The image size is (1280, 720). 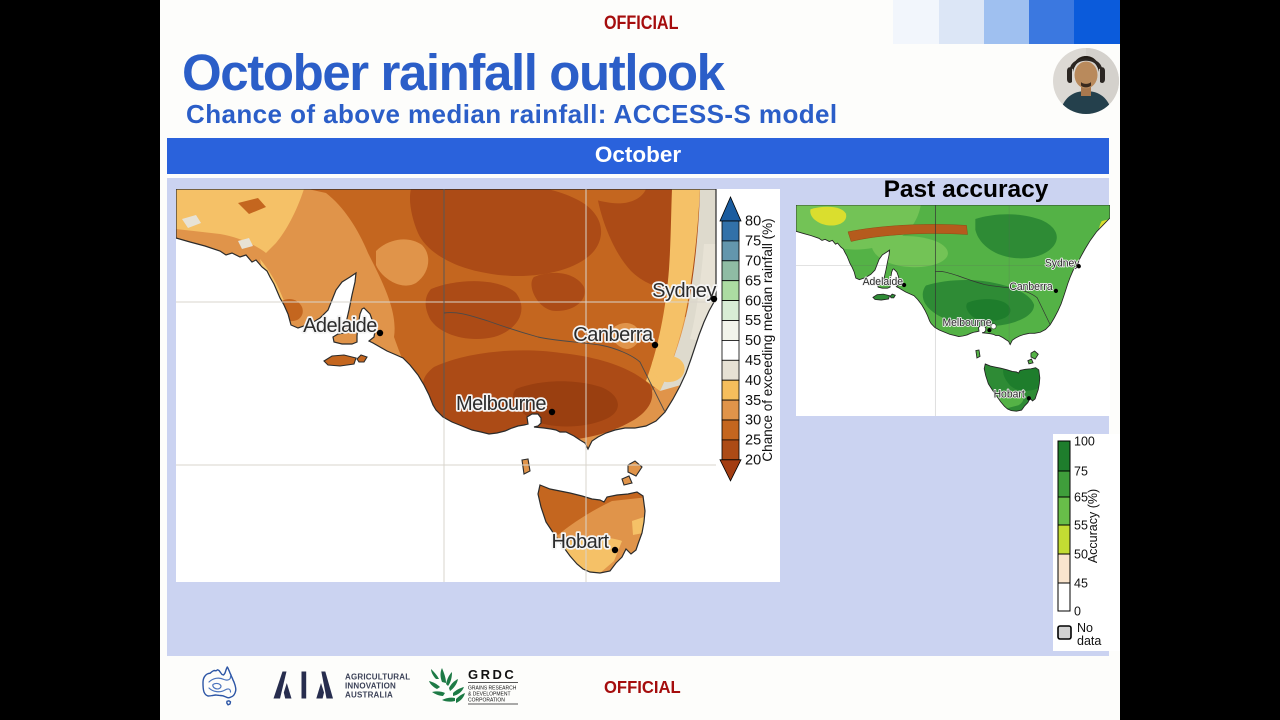 I want to click on svg-text:Chance of exceeding median rai: Chance of exceeding median rainfall (%), so click(x=767, y=339).